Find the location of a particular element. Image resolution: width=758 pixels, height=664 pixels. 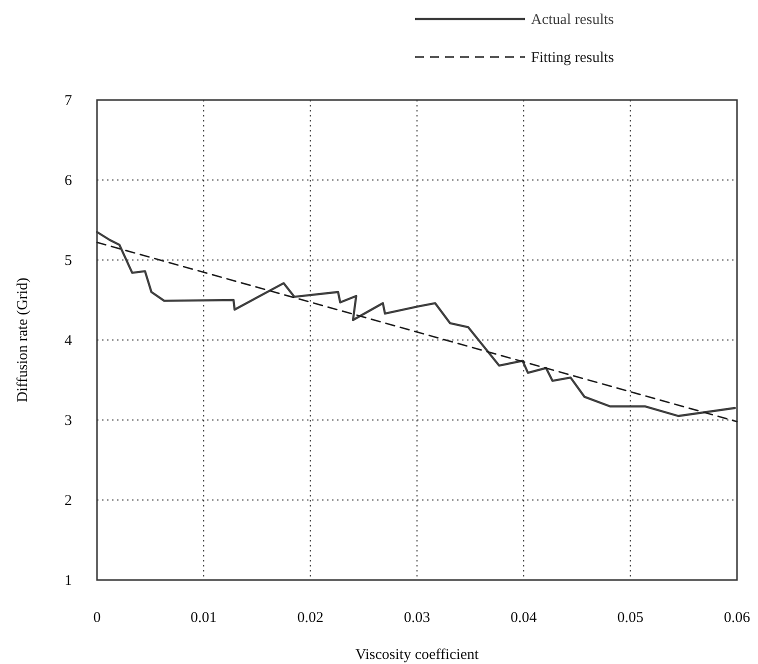

x-tick-label: 0.04 is located at coordinates (524, 618).